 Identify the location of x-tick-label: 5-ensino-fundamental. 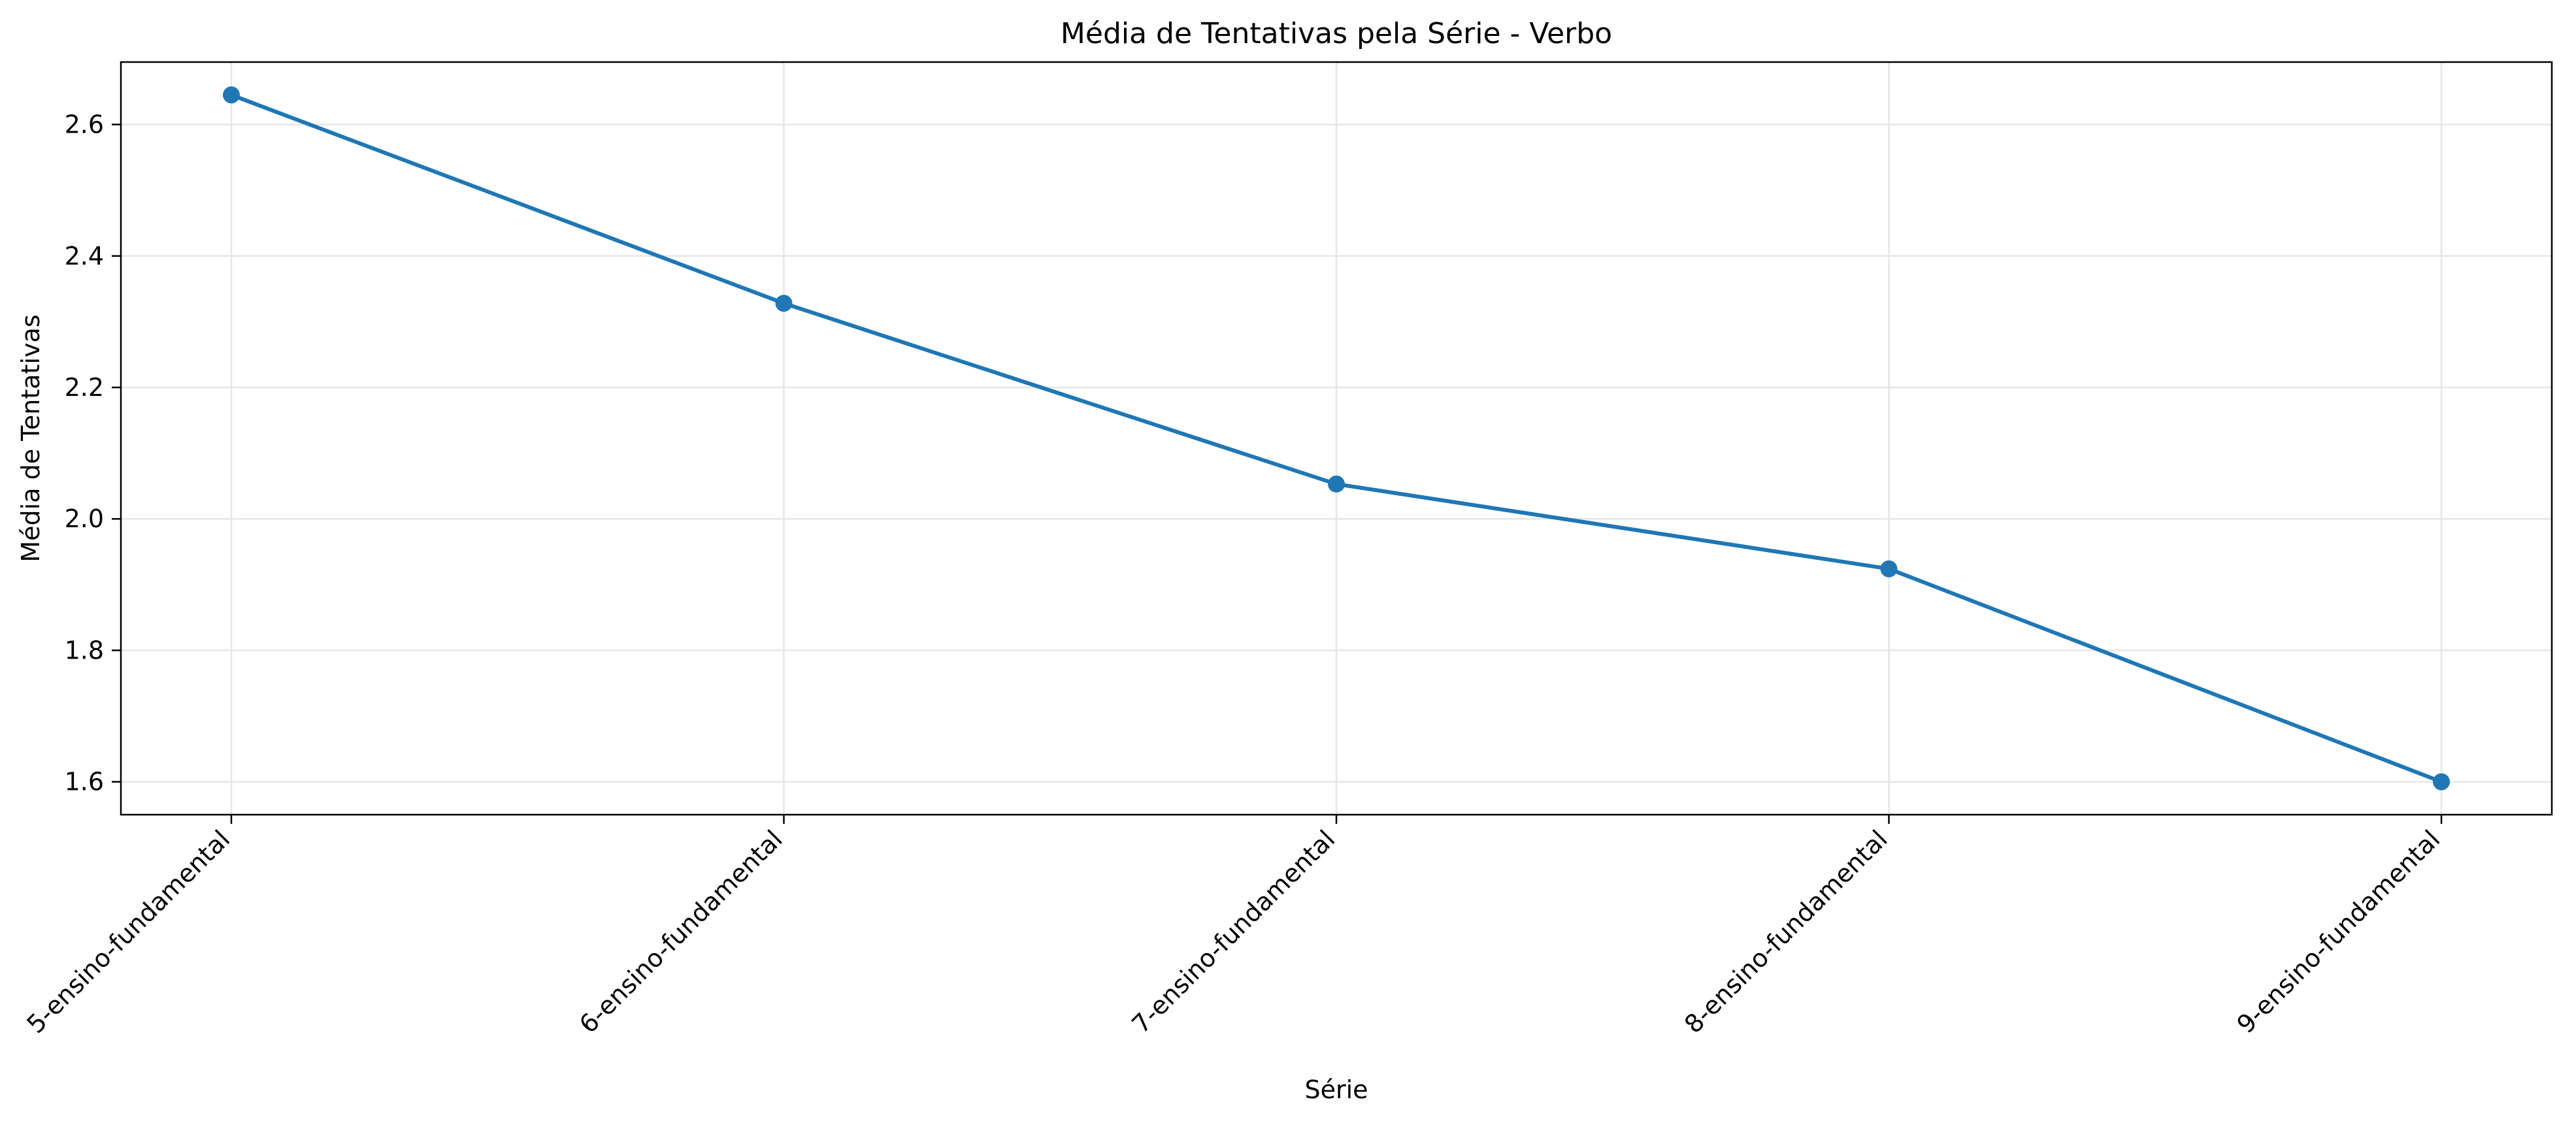
(129, 931).